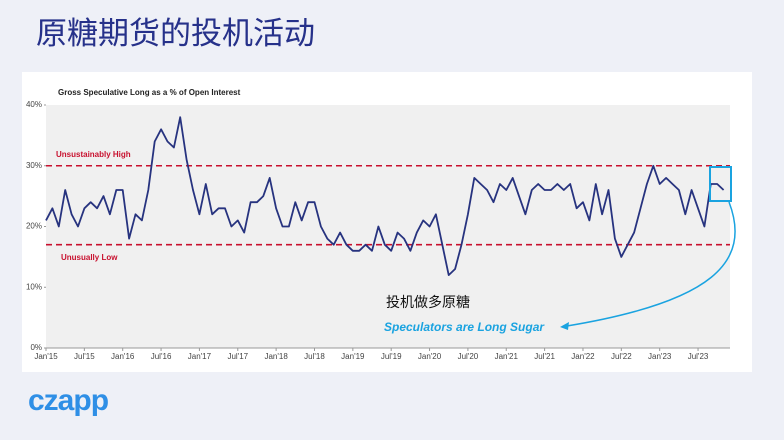 This screenshot has height=440, width=784. Describe the element at coordinates (544, 356) in the screenshot. I see `x-tick-label: Jul'21` at that location.